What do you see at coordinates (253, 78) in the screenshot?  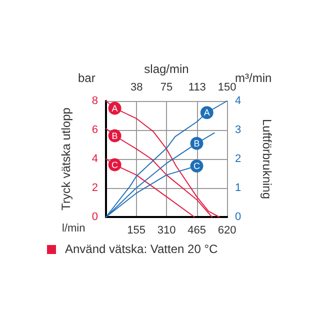 I see `text: m³/min` at bounding box center [253, 78].